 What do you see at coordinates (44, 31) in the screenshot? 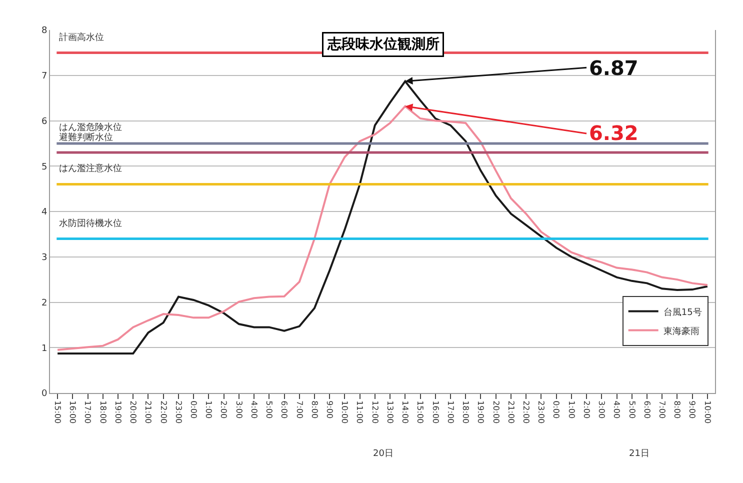
I see `y-tick-label: 8` at bounding box center [44, 31].